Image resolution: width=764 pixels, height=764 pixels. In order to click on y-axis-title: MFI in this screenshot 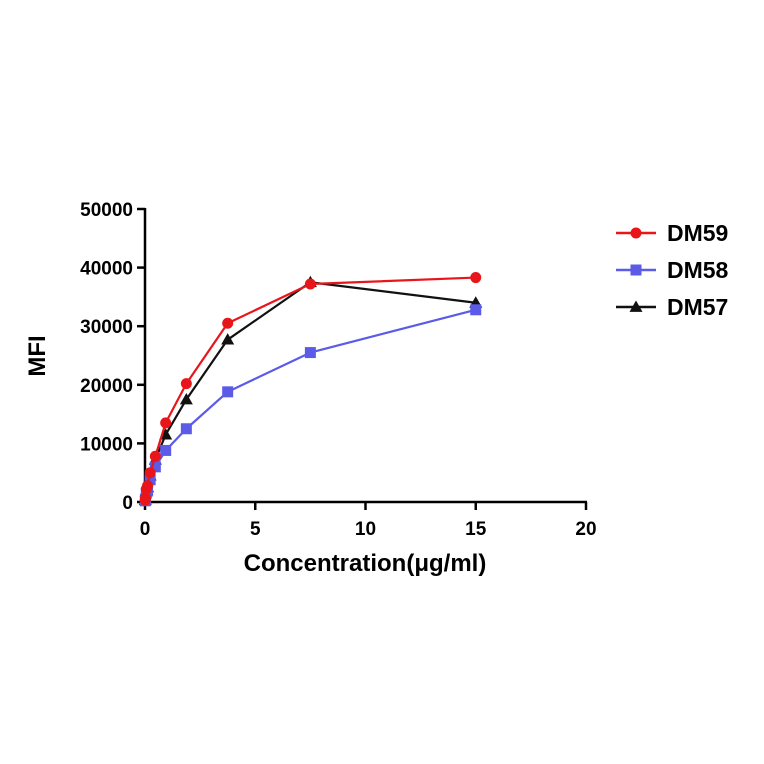, I will do `click(37, 355)`.